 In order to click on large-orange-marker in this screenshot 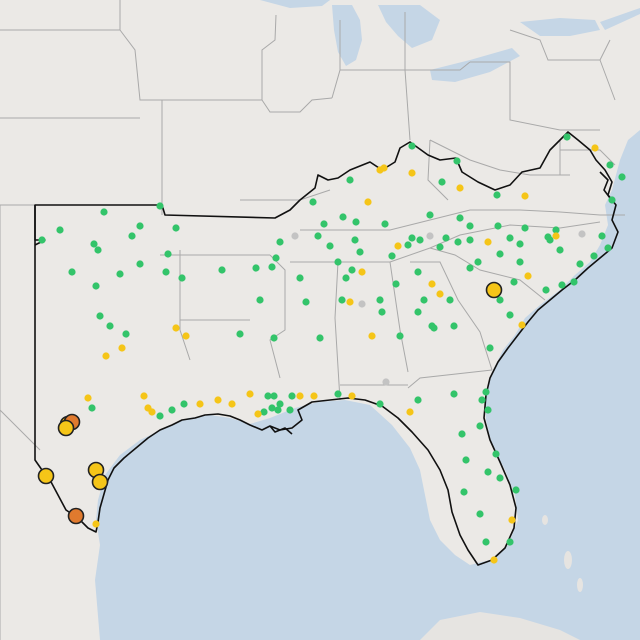, I will do `click(76, 516)`.